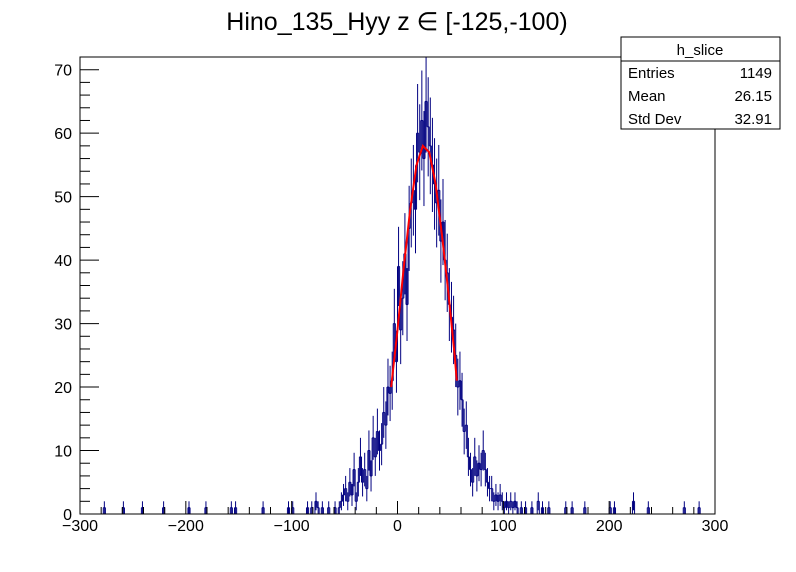 The image size is (796, 572). I want to click on stats-entries-value: 1149, so click(756, 73).